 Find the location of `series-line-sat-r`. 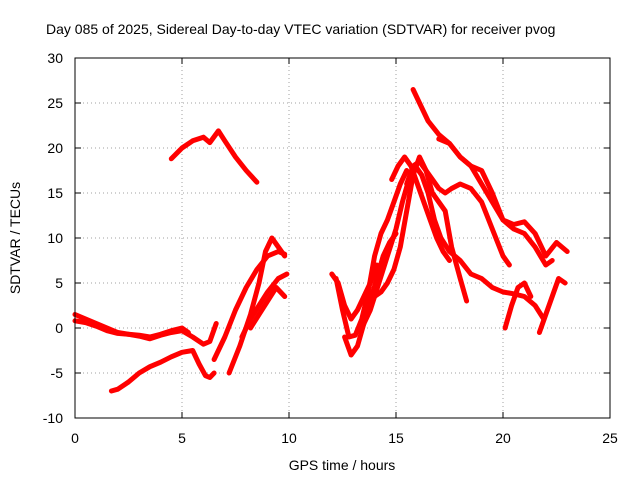

series-line-sat-r is located at coordinates (518, 305).